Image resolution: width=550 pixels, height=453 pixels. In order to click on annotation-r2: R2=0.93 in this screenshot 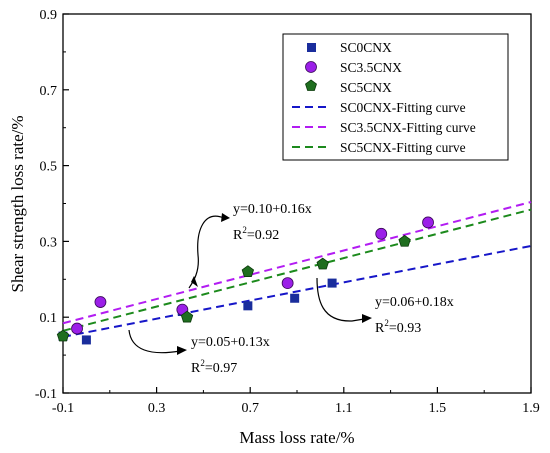, I will do `click(398, 327)`.